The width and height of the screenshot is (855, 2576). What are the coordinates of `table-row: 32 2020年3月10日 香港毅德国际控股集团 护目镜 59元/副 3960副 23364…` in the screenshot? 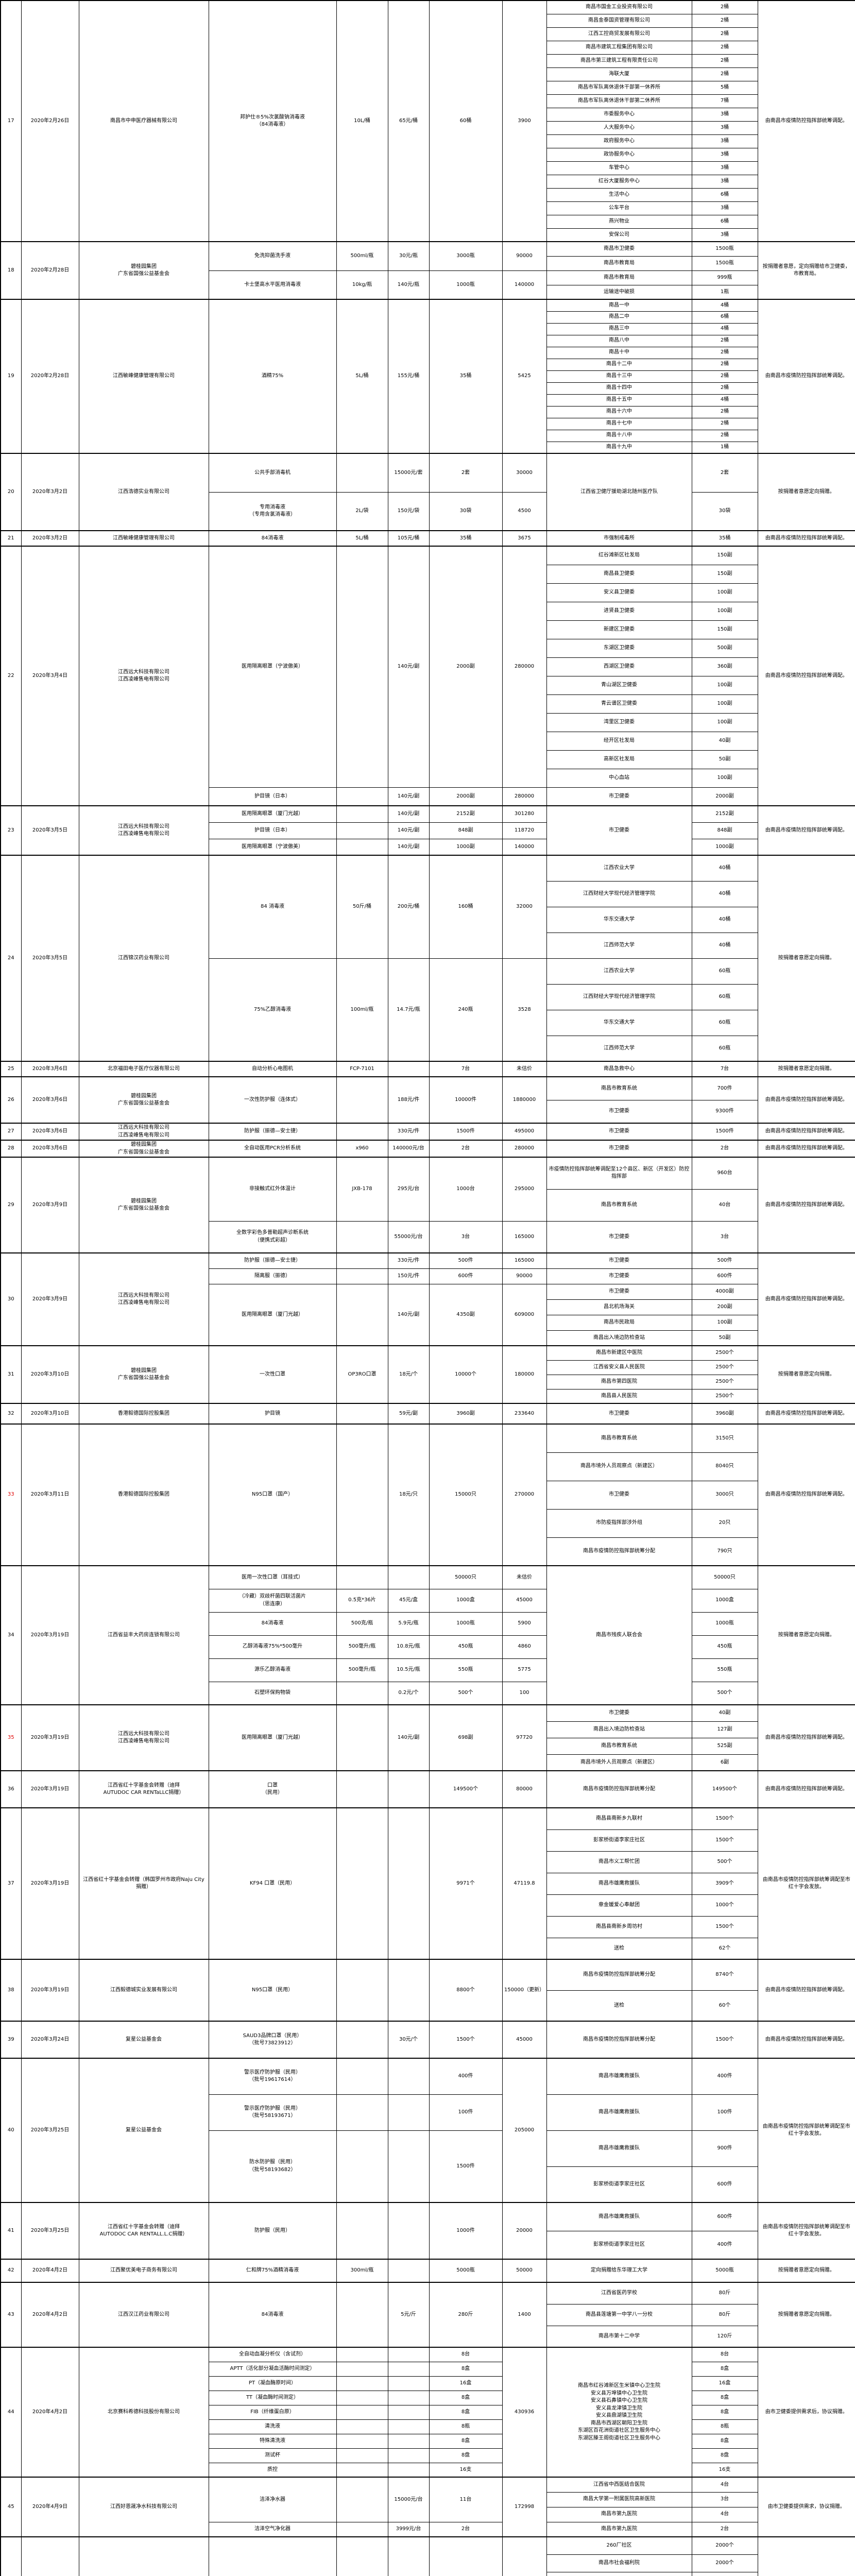 It's located at (427, 1414).